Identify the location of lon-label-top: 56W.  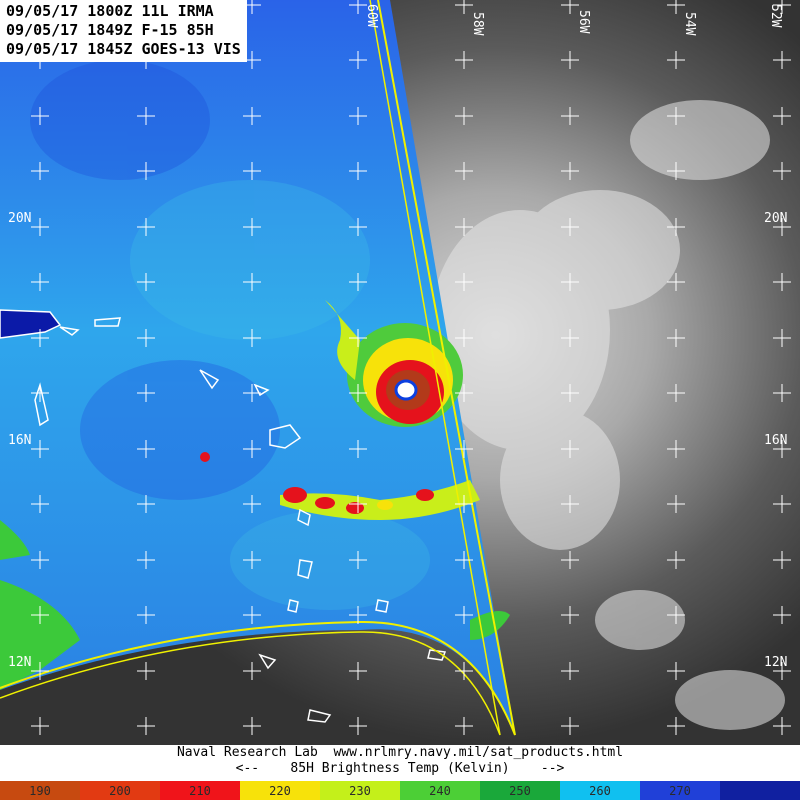
(583, 22).